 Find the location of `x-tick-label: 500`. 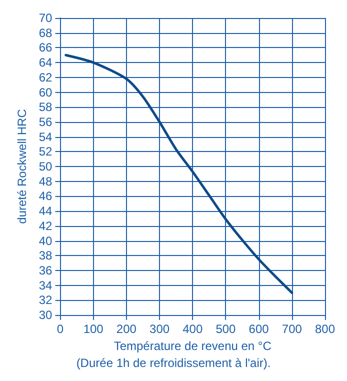

x-tick-label: 500 is located at coordinates (226, 329).